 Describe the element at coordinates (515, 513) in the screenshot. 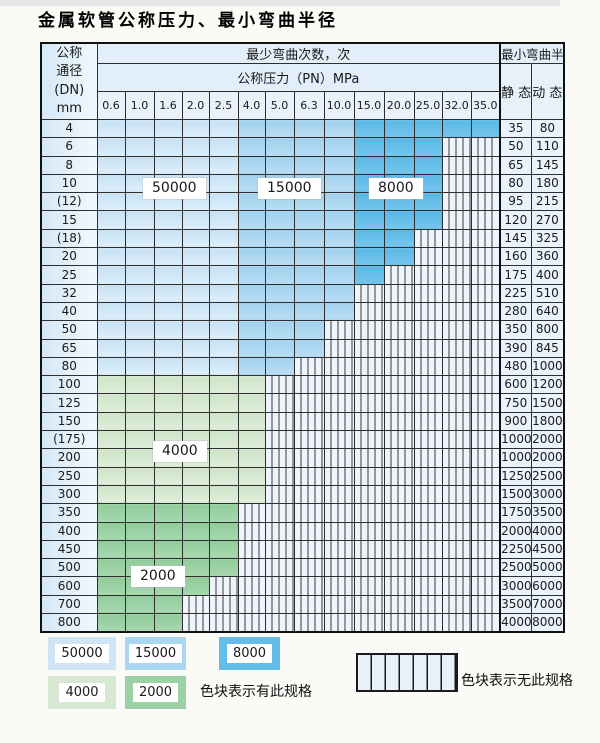

I see `static-radius-cell: 1750` at that location.